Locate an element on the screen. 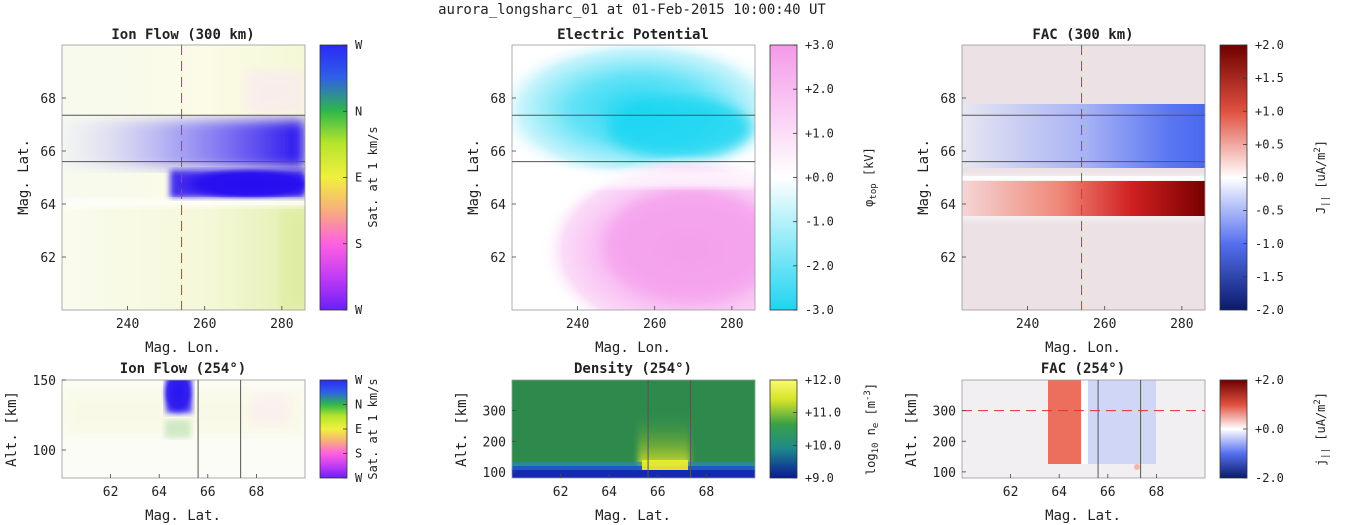 The image size is (1350, 525). ion-flow-alt-cbtick-label: S is located at coordinates (358, 454).